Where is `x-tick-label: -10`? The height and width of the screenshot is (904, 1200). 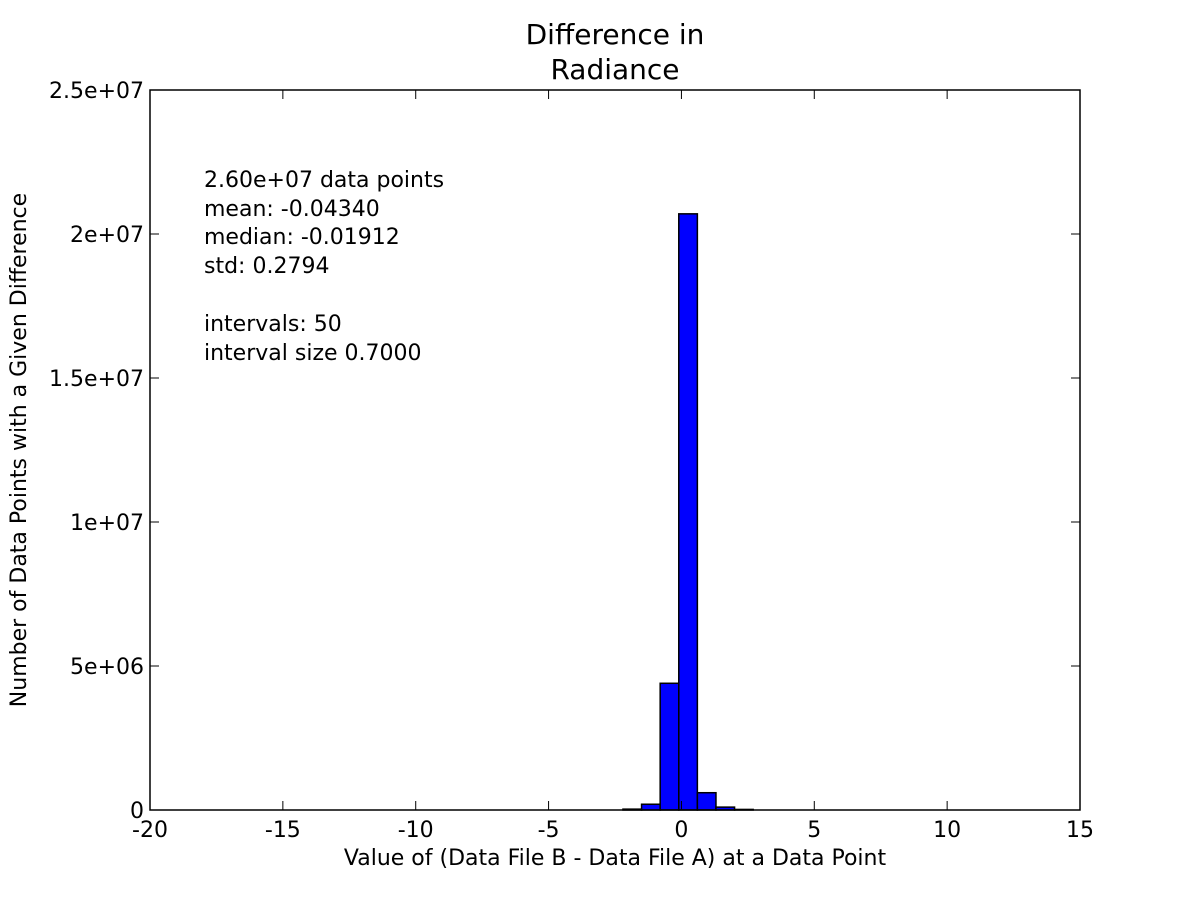
x-tick-label: -10 is located at coordinates (416, 830).